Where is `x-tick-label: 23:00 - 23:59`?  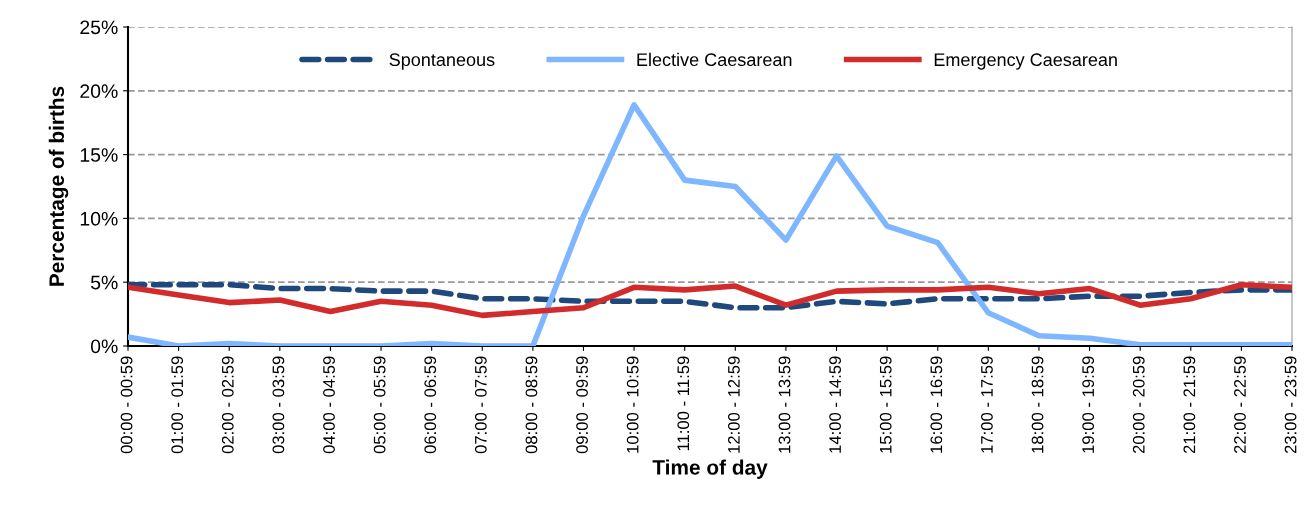
x-tick-label: 23:00 - 23:59 is located at coordinates (1290, 405).